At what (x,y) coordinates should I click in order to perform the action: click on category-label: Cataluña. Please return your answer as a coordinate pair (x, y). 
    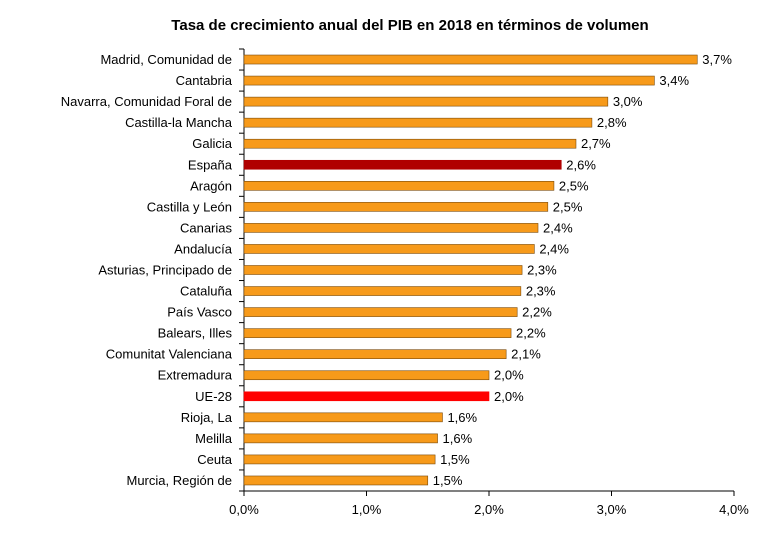
    Looking at the image, I should click on (206, 291).